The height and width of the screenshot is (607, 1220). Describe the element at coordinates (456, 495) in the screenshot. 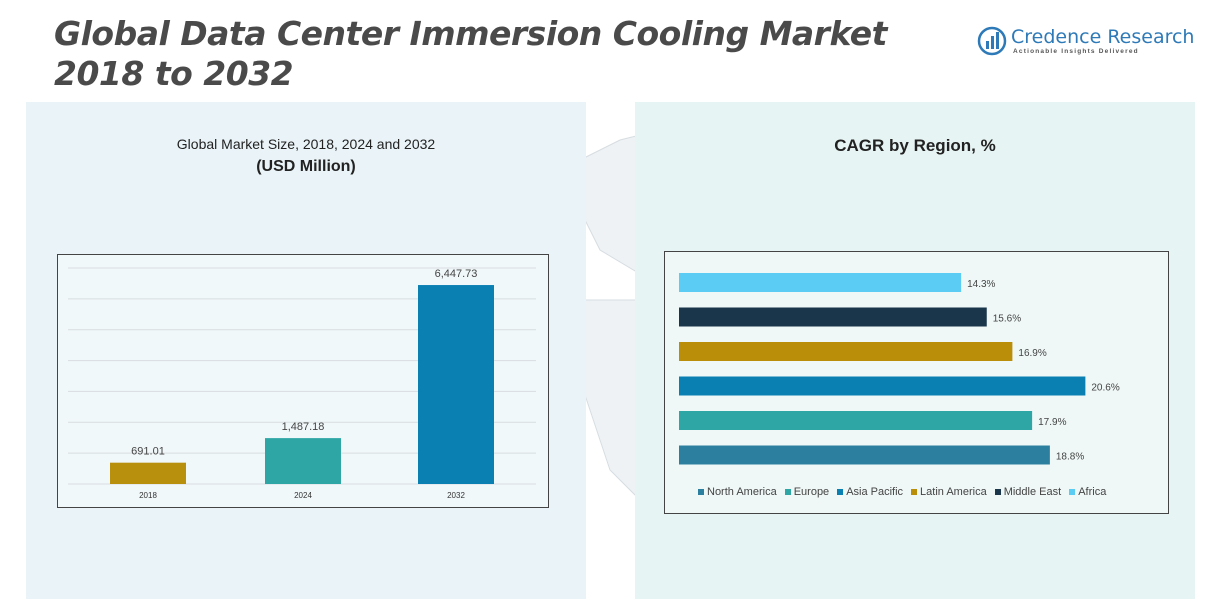

I see `x-tick-label: 2032` at that location.